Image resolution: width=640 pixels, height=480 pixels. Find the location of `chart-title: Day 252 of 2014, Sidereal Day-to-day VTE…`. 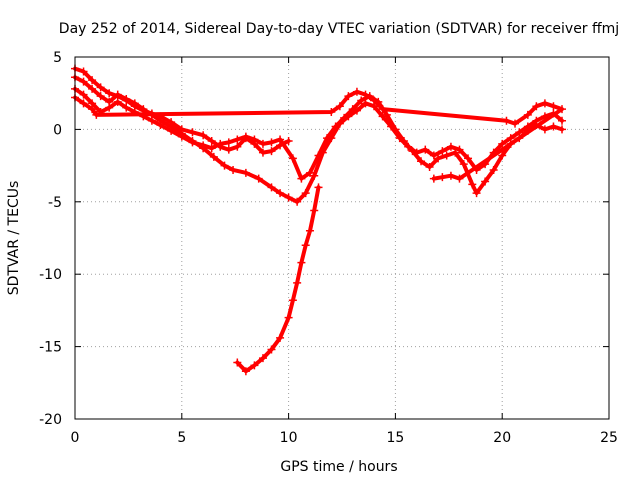

chart-title: Day 252 of 2014, Sidereal Day-to-day VTE… is located at coordinates (339, 29).